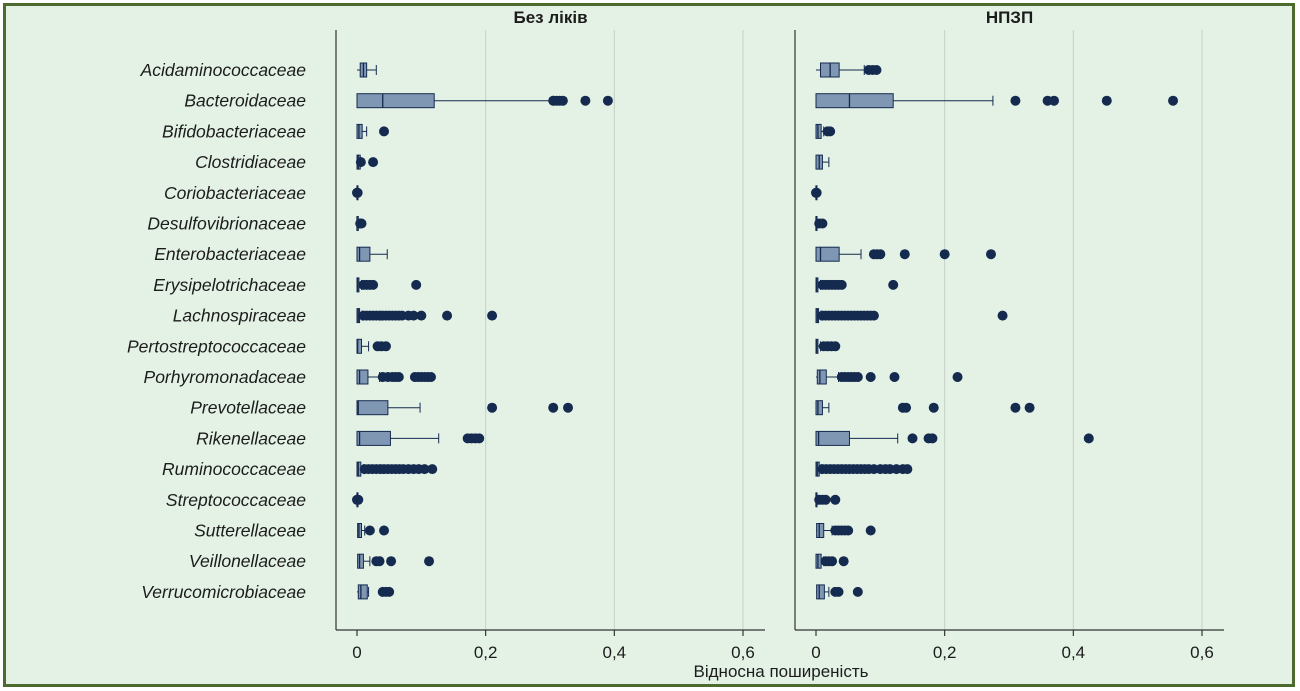 The height and width of the screenshot is (691, 1300). What do you see at coordinates (240, 316) in the screenshot?
I see `category-label-lachnospiraceae: Lachnospiraceae` at bounding box center [240, 316].